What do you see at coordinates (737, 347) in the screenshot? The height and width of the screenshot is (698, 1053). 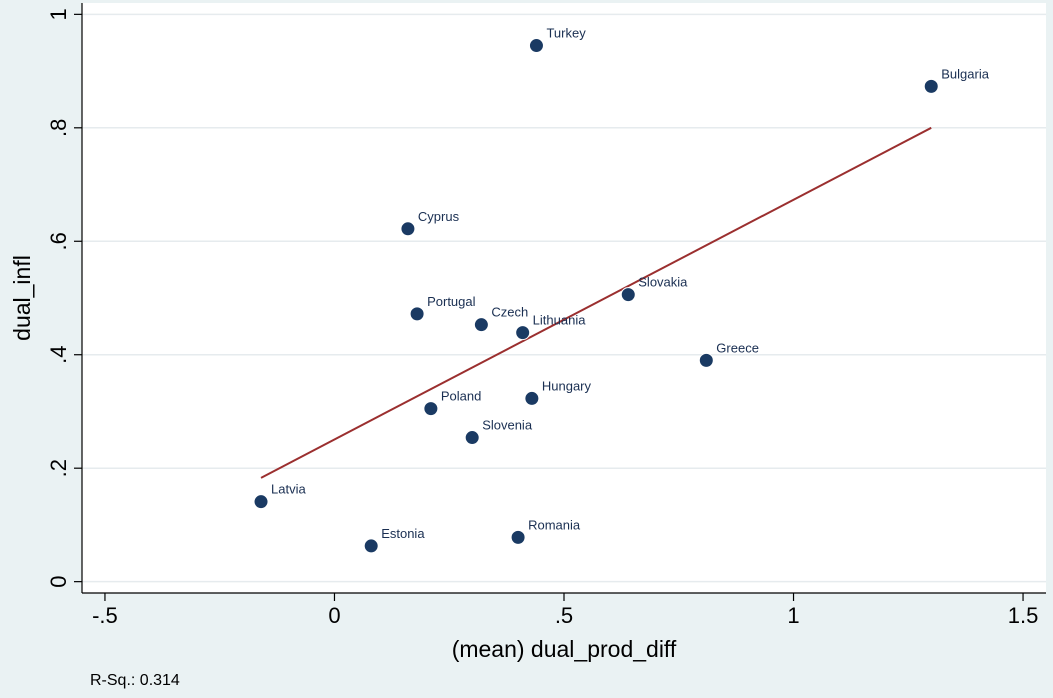 I see `point-label: Greece` at bounding box center [737, 347].